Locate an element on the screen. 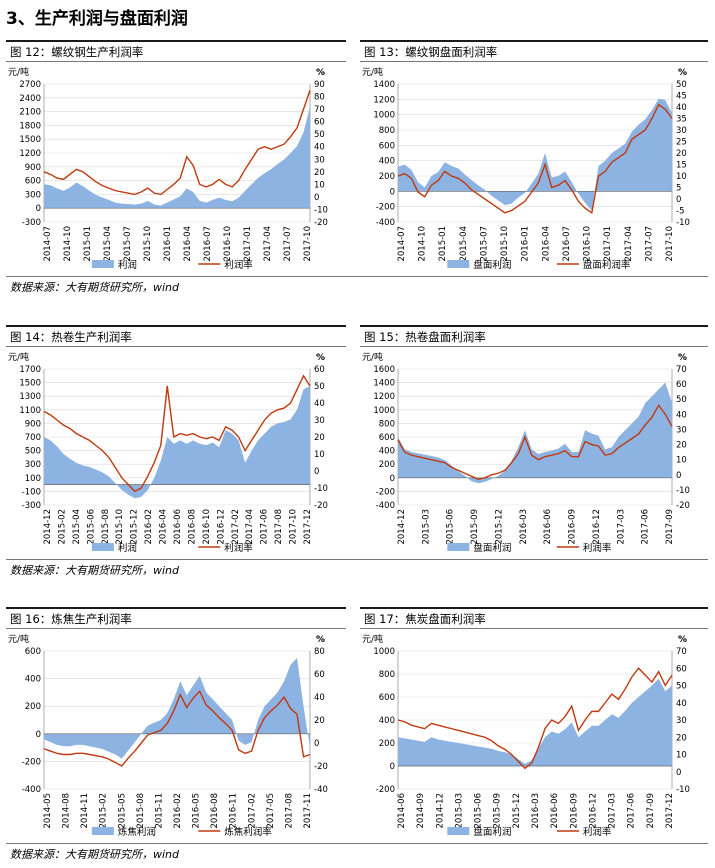  left-tick-label: 1400 is located at coordinates (384, 85).